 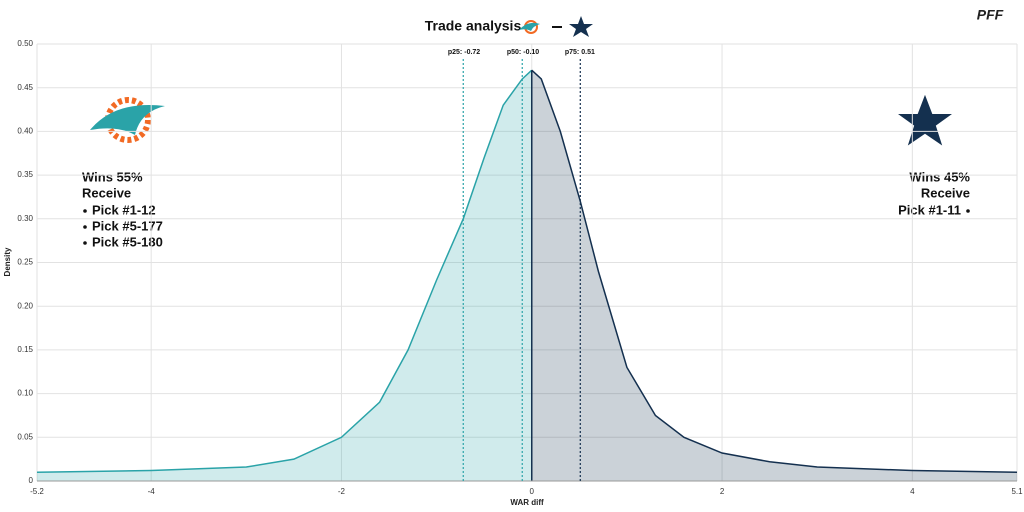 I want to click on percentile-label: 0.51, so click(x=588, y=52).